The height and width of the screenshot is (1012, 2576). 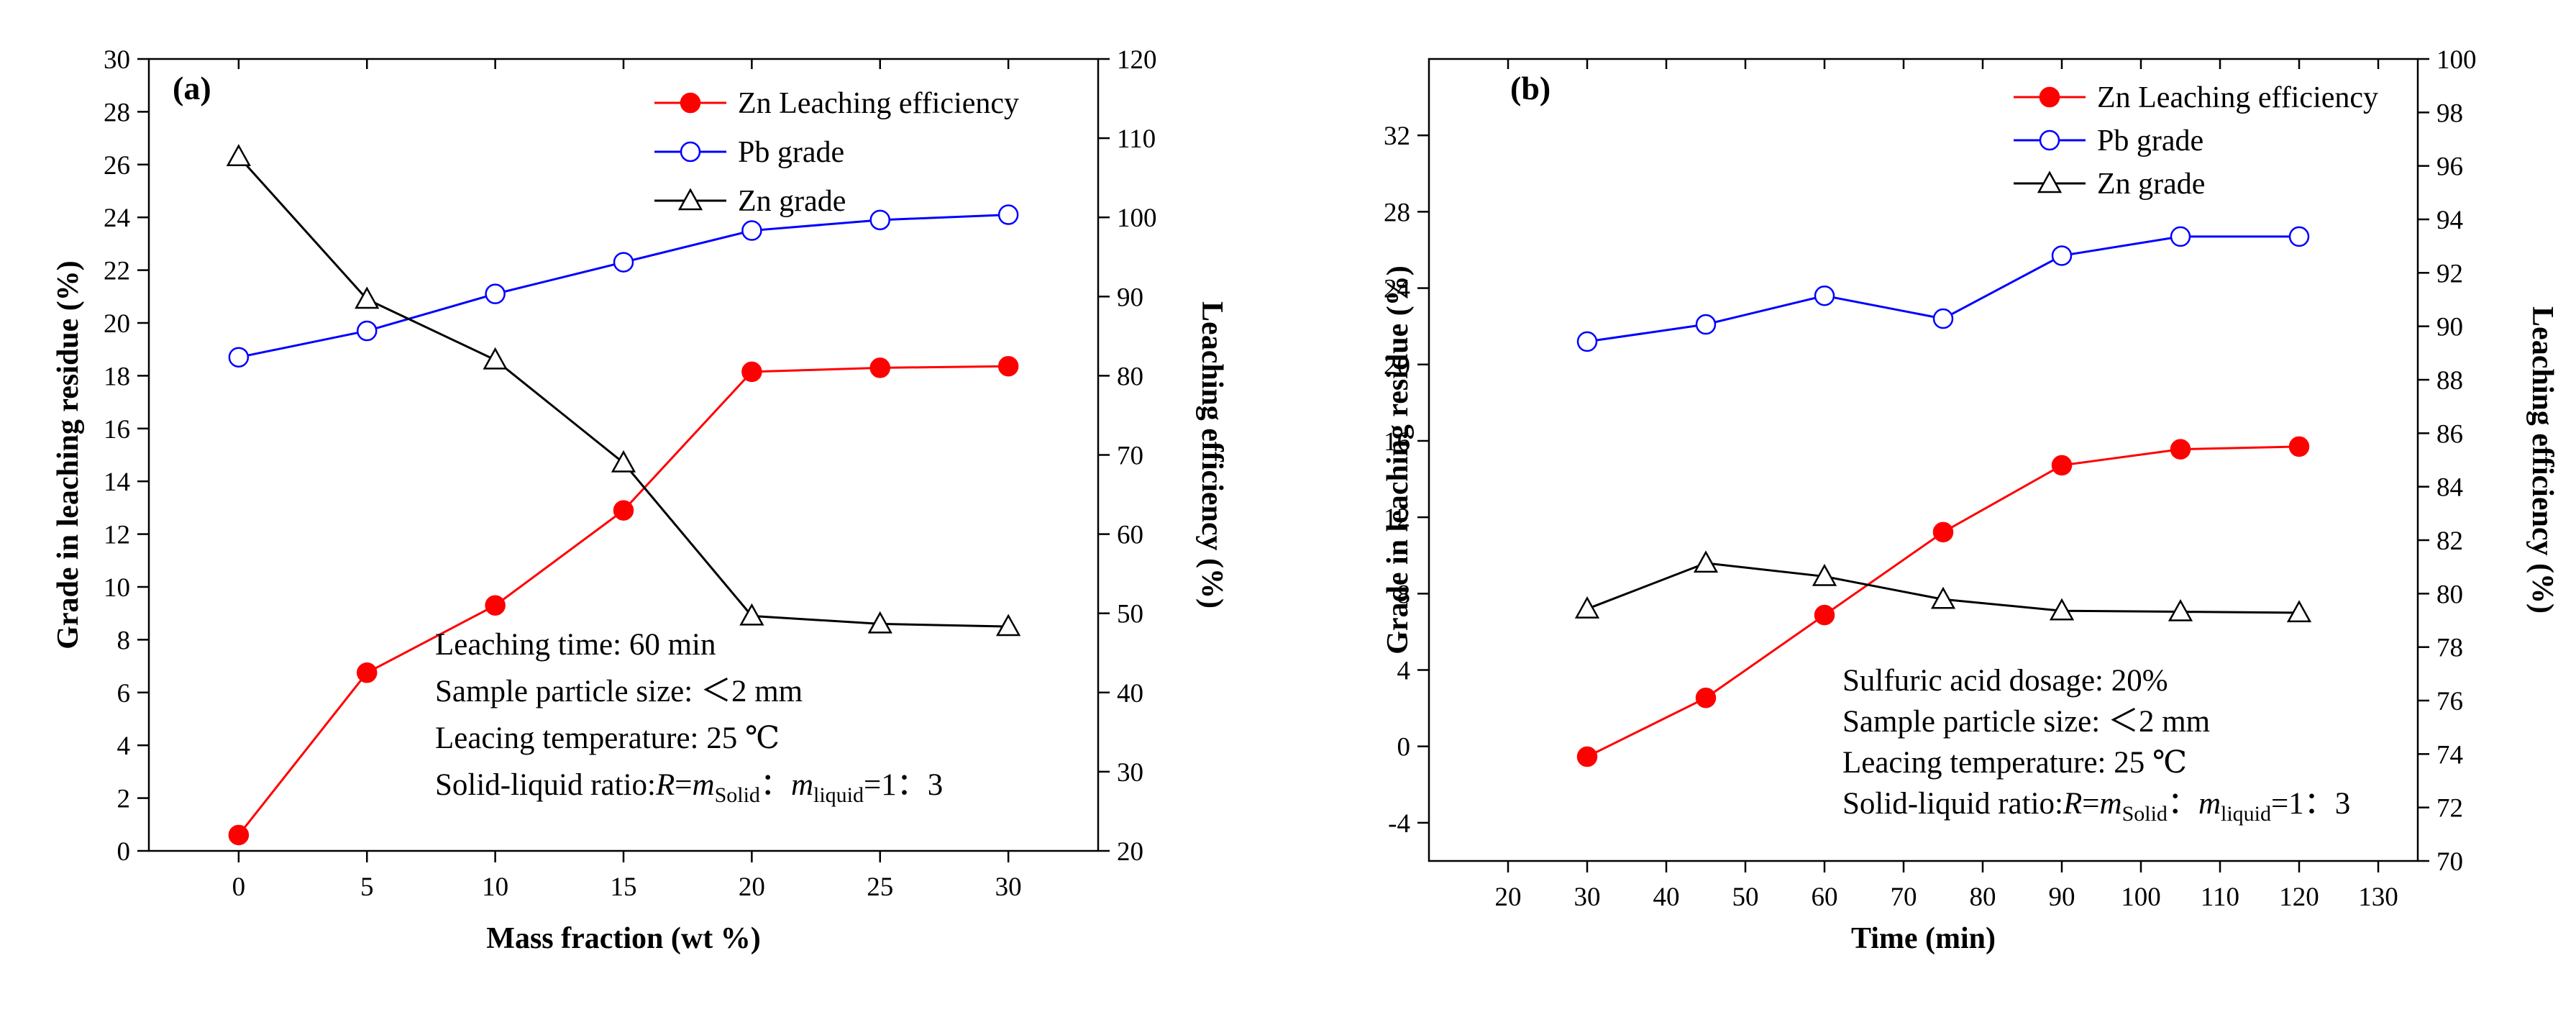 What do you see at coordinates (367, 887) in the screenshot?
I see `chart-a-x-tick-label: 5` at bounding box center [367, 887].